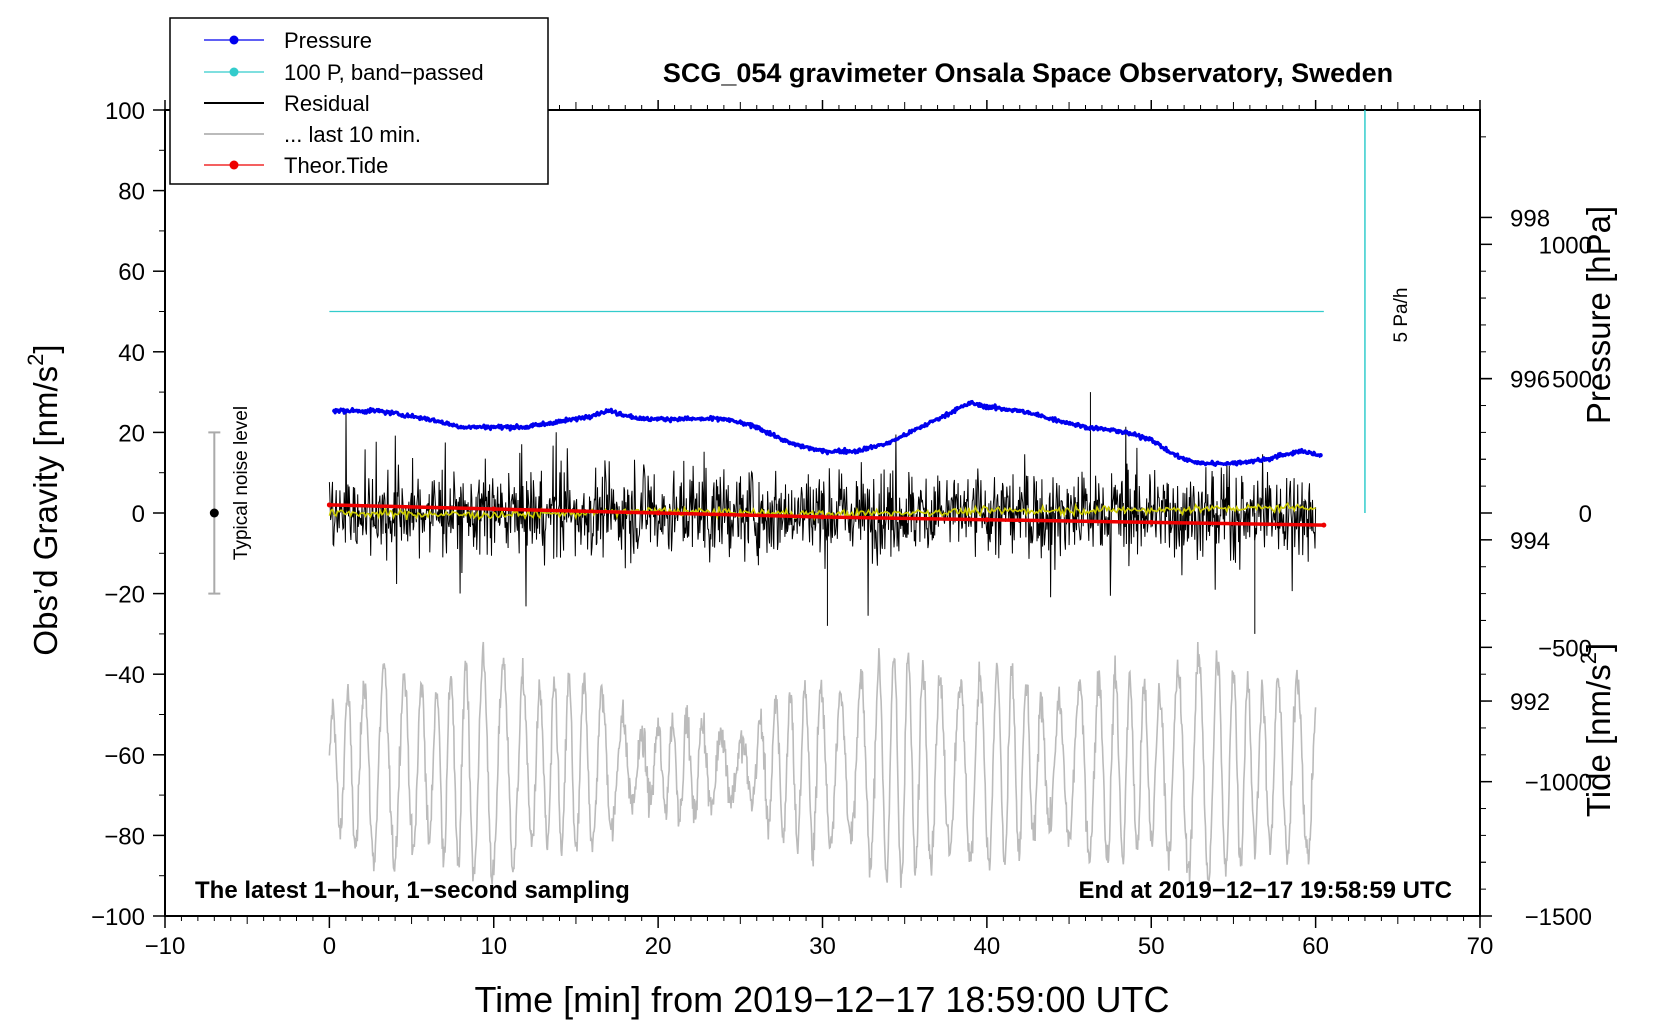  I want to click on x-tick-label: −10, so click(165, 946).